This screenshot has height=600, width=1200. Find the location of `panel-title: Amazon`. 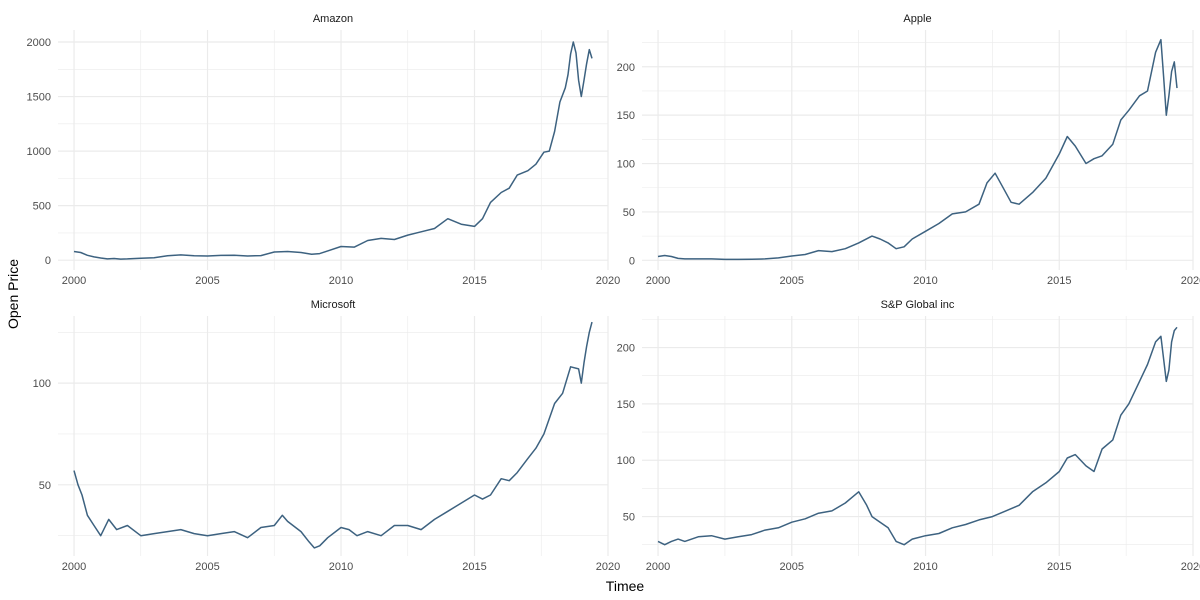

panel-title: Amazon is located at coordinates (333, 19).